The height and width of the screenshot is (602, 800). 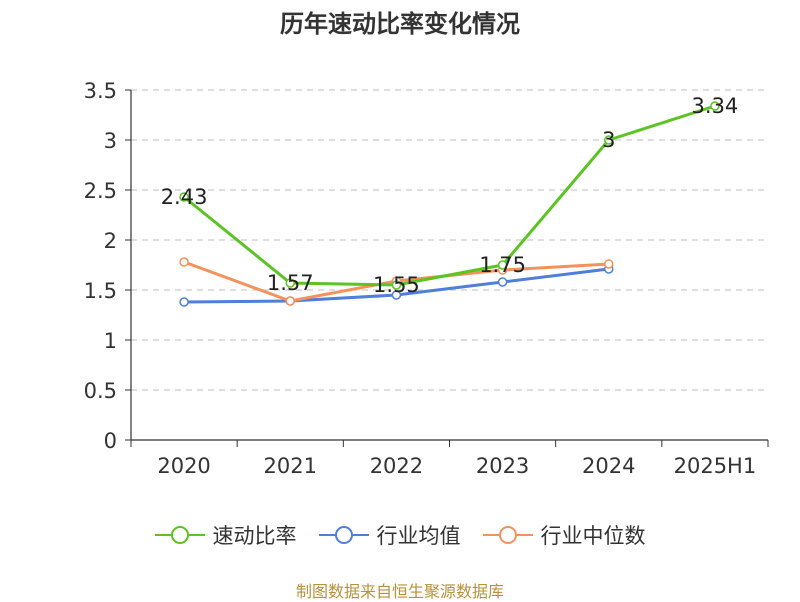 I want to click on data-label: 3, so click(x=608, y=140).